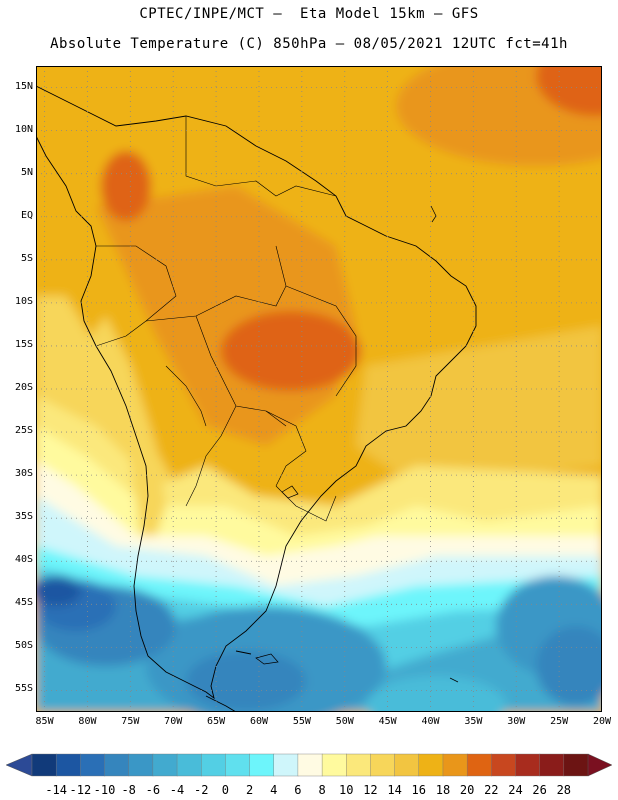 This screenshot has width=618, height=800. What do you see at coordinates (559, 721) in the screenshot?
I see `lon-tick-label: 25W` at bounding box center [559, 721].